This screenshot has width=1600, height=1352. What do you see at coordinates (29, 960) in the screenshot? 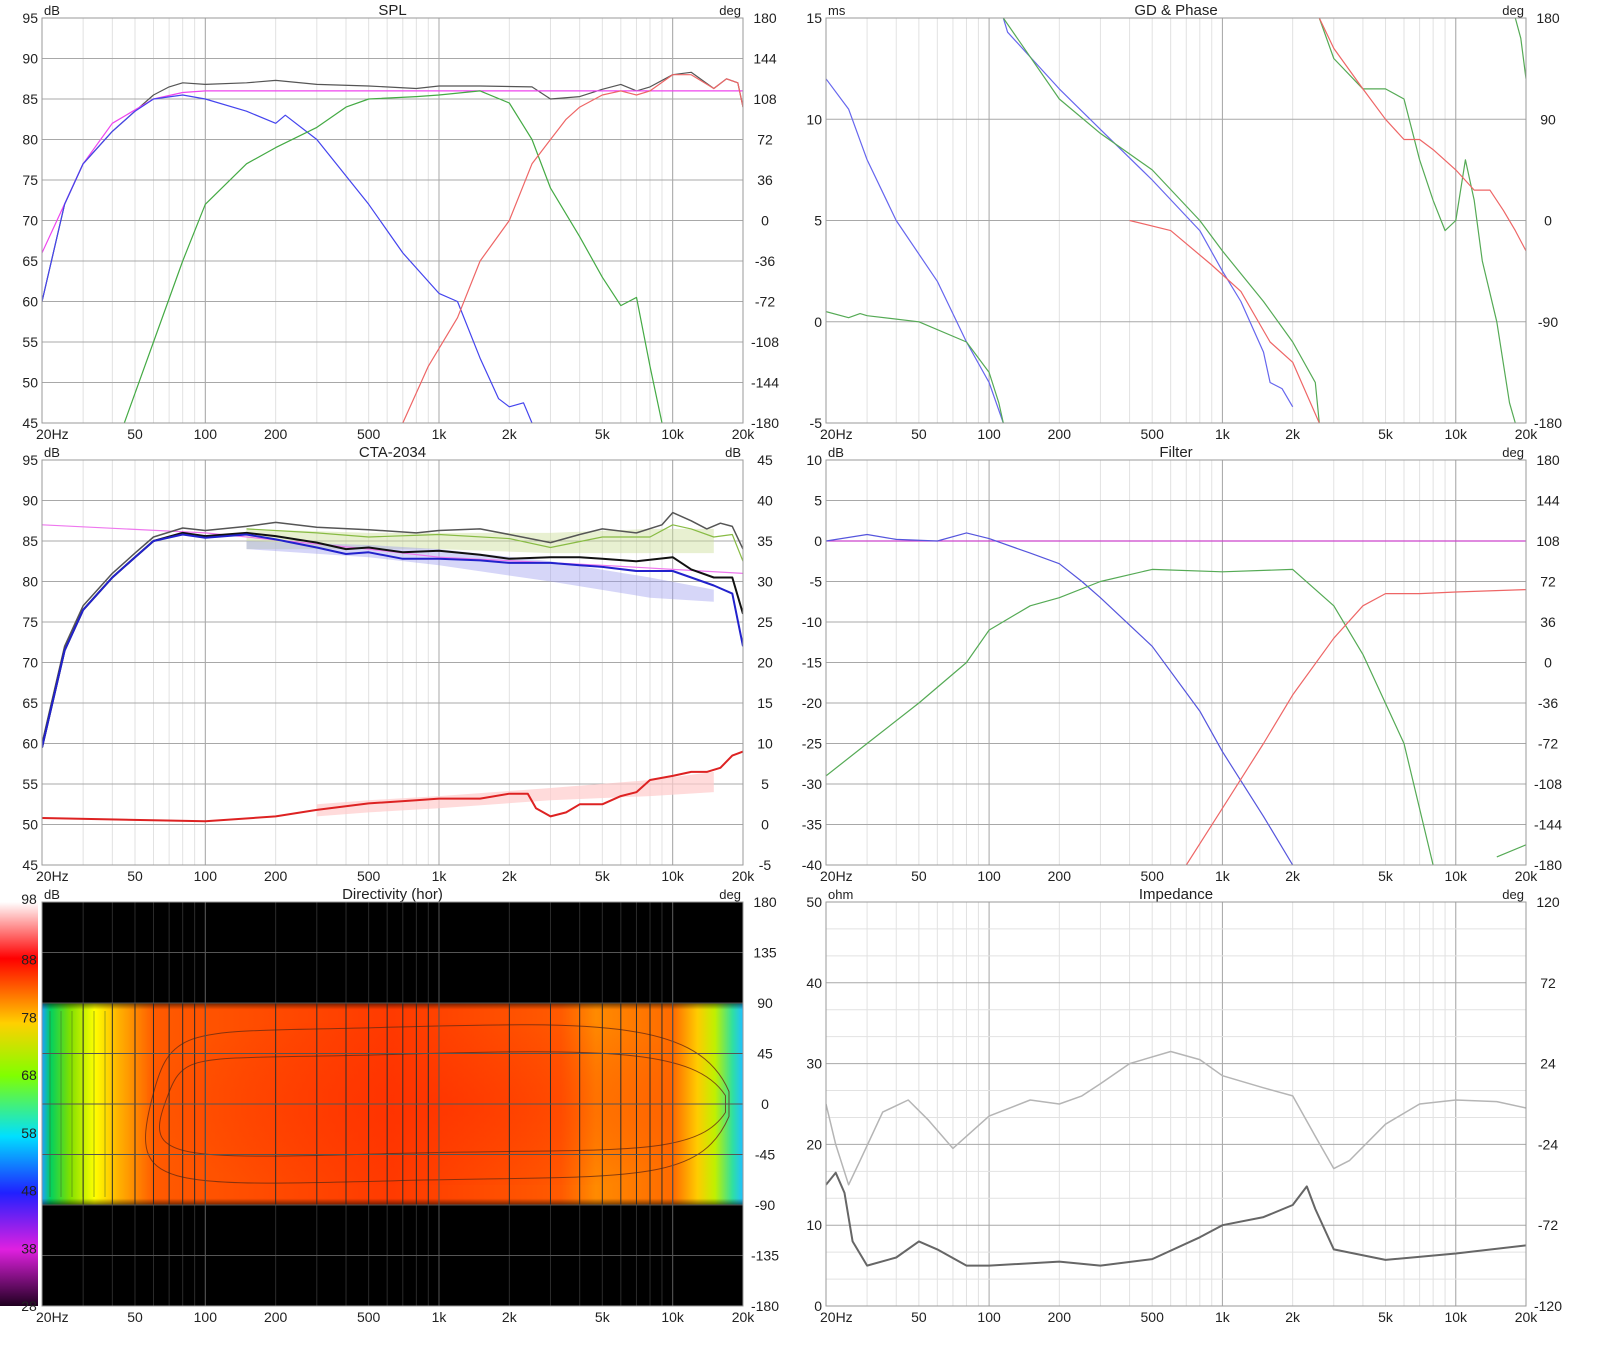
I see `color-scale-label: 88` at bounding box center [29, 960].